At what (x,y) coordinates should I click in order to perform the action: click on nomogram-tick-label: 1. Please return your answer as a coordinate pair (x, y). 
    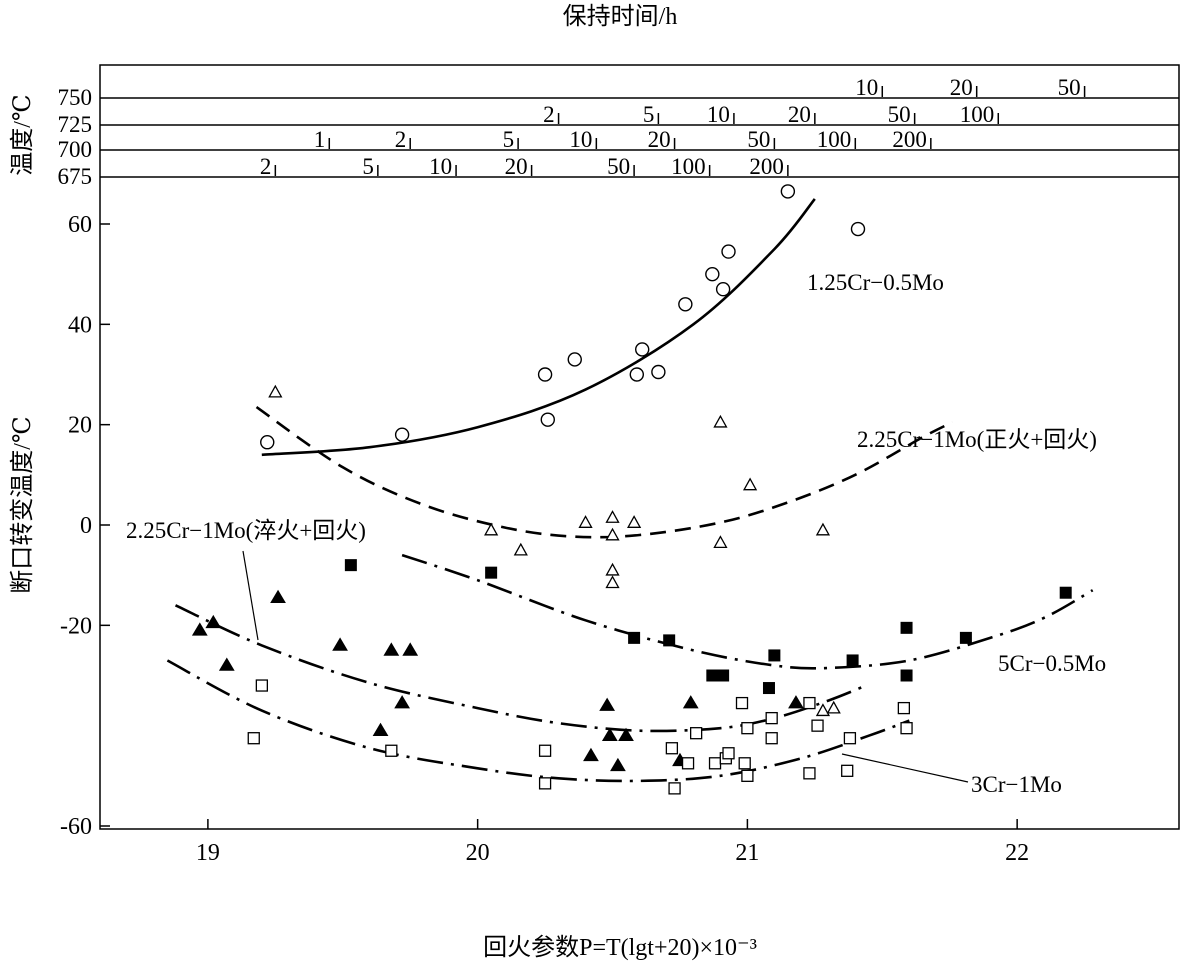
    Looking at the image, I should click on (320, 139).